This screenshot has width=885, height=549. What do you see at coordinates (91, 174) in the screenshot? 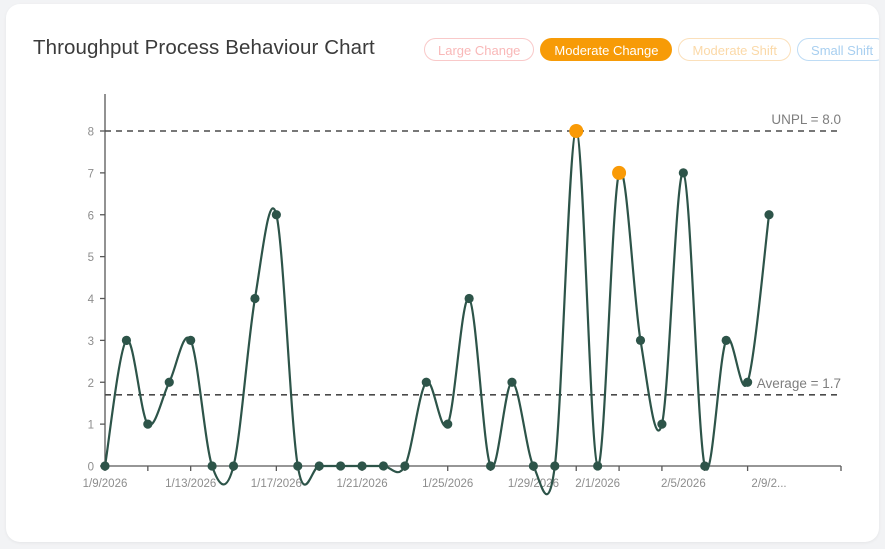
I see `y-axis-tick-label: 7` at bounding box center [91, 174].